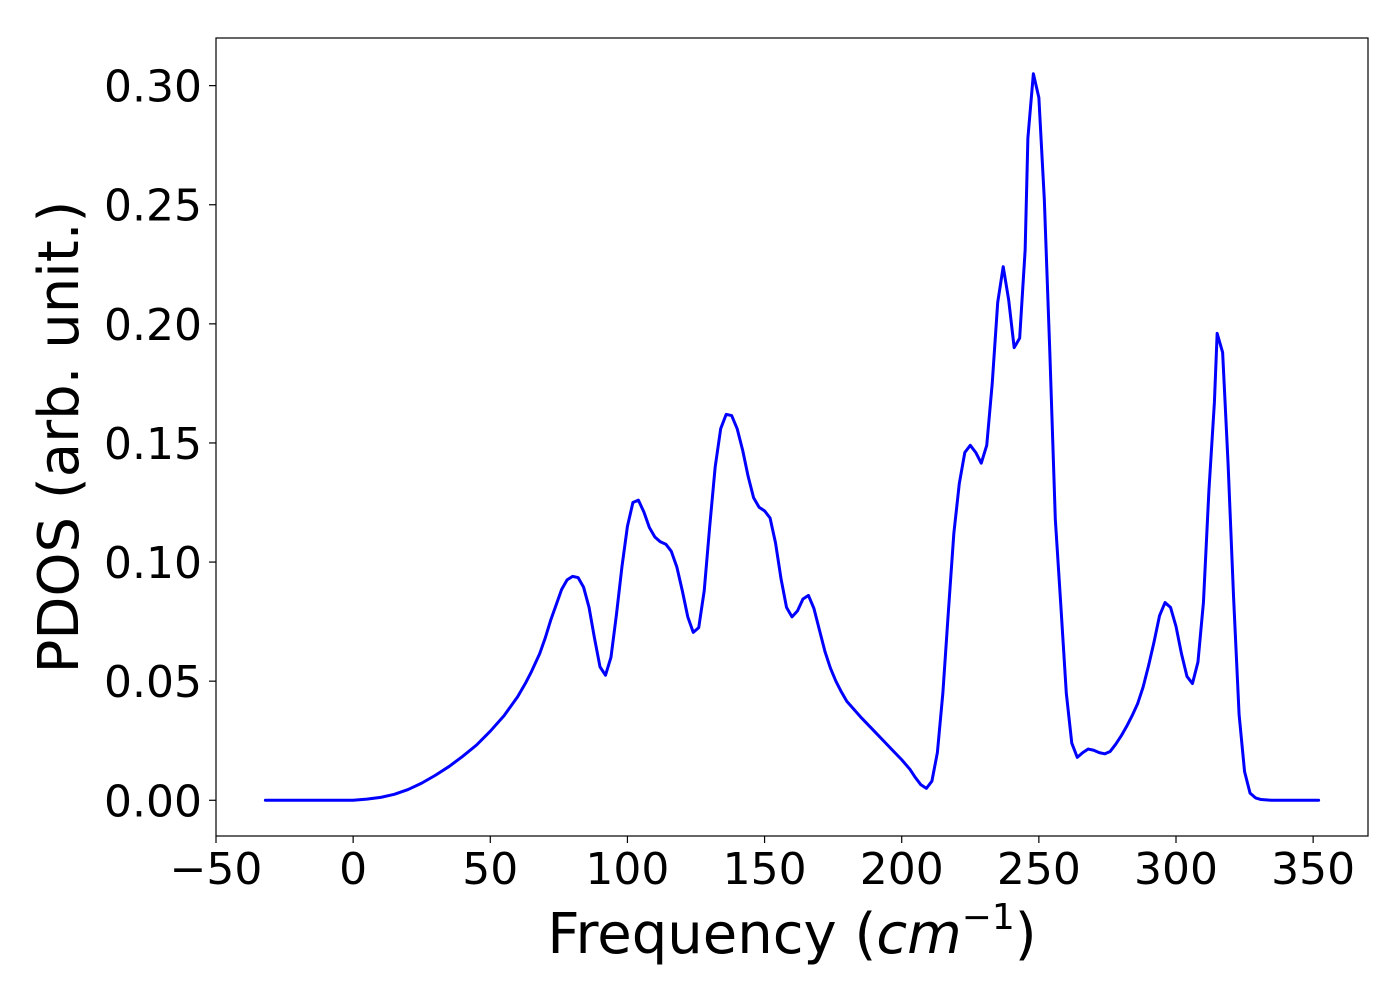  I want to click on x-tick-label: 250, so click(1039, 869).